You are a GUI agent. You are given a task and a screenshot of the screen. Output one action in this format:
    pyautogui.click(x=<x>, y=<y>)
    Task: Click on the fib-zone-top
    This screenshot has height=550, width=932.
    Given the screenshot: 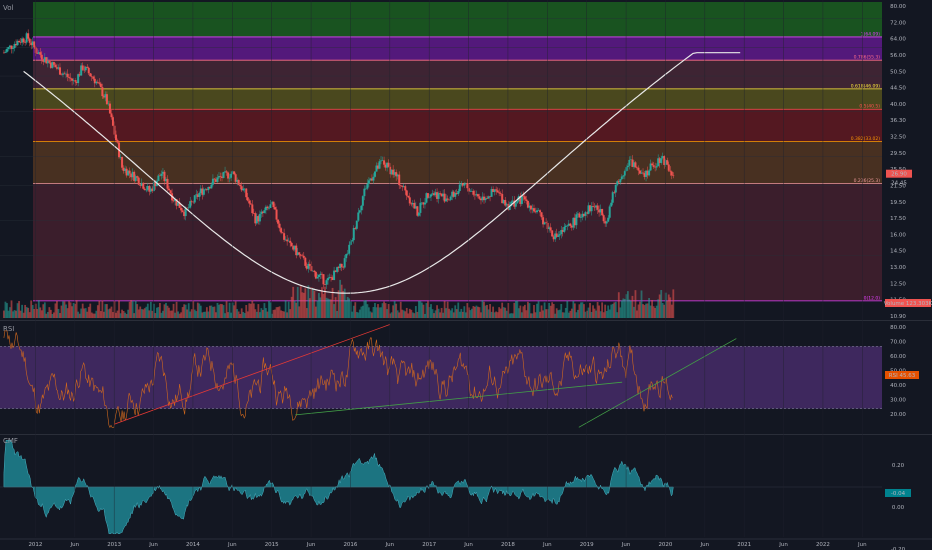 What is the action you would take?
    pyautogui.click(x=457, y=19)
    